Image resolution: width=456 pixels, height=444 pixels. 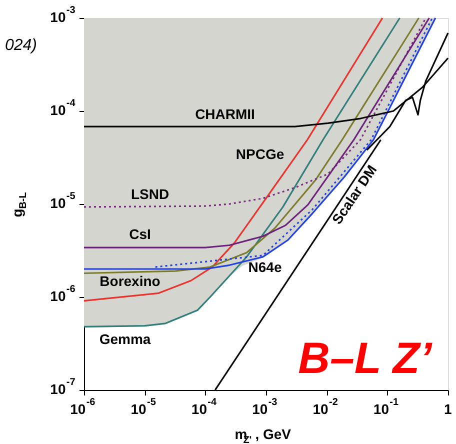 What do you see at coordinates (130, 281) in the screenshot?
I see `annotation: Borexino` at bounding box center [130, 281].